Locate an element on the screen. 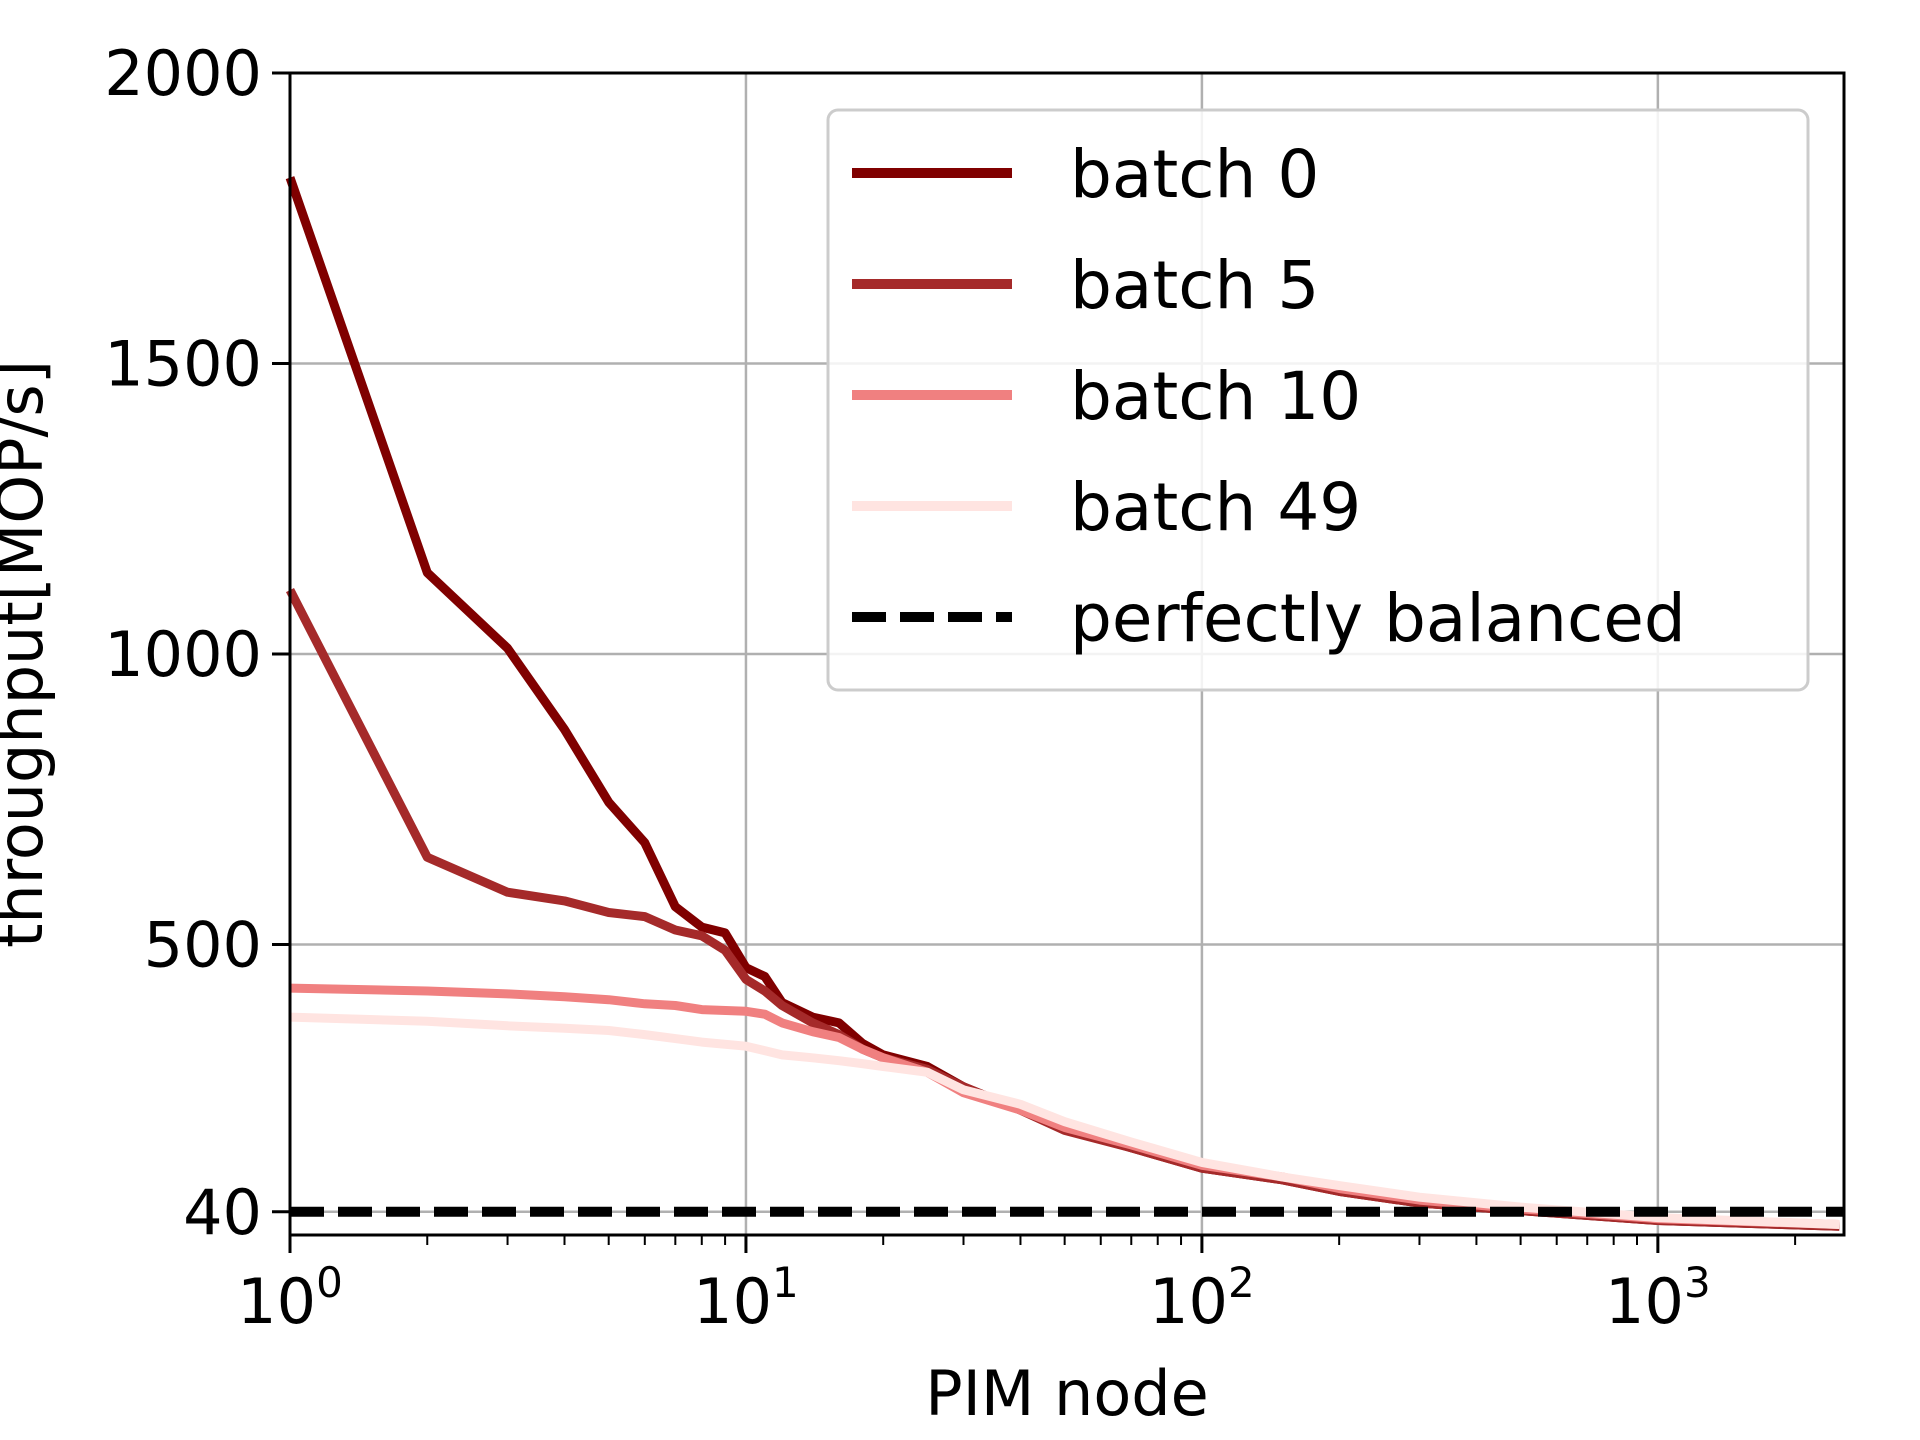 This screenshot has height=1440, width=1920. x-axis-label: PIM node is located at coordinates (1067, 1393).